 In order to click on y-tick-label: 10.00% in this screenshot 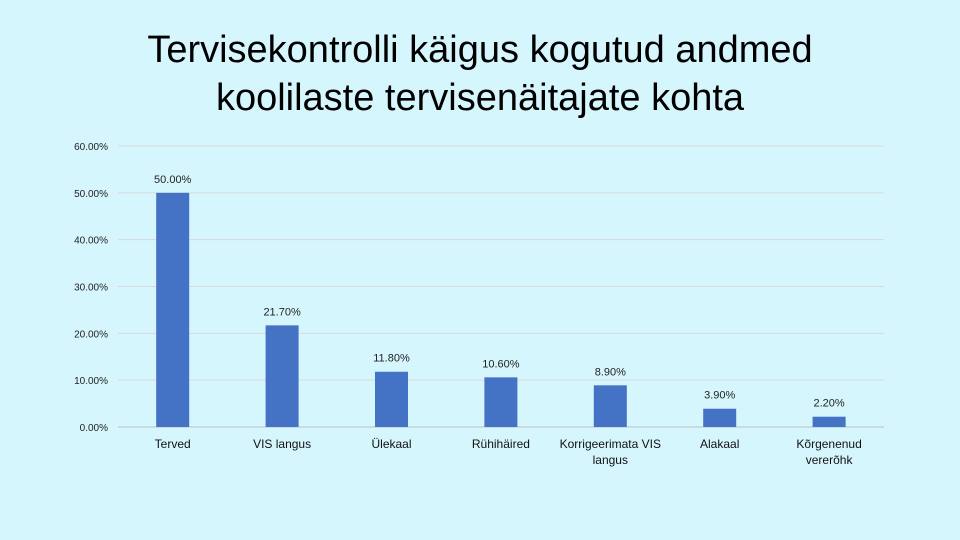, I will do `click(91, 381)`.